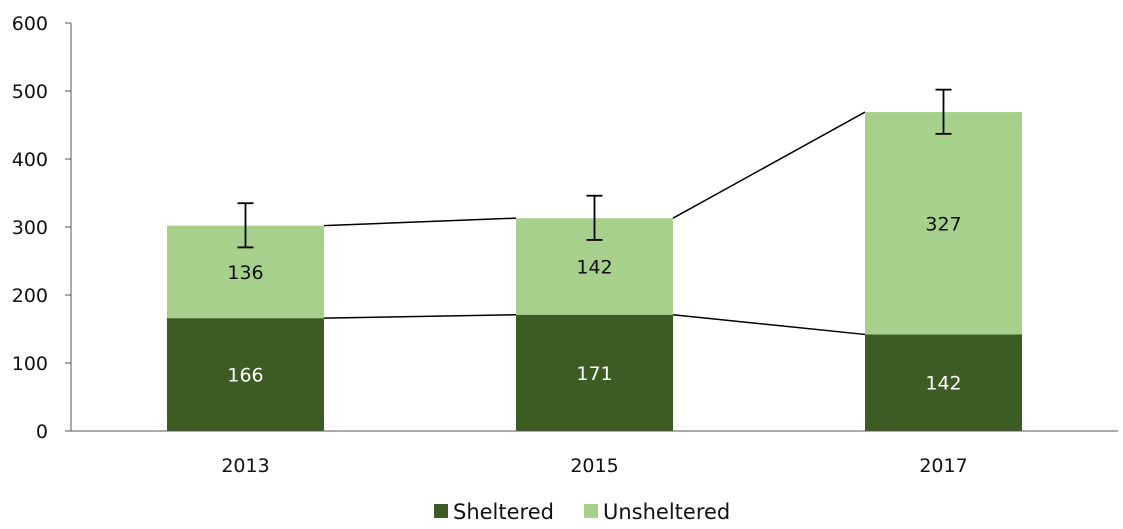  I want to click on x-tick-label: 2017, so click(943, 466).